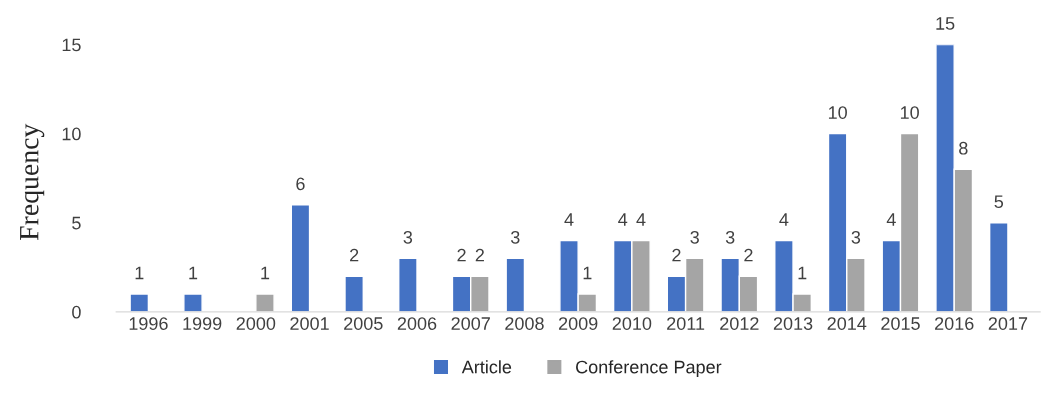 The image size is (1056, 405). Describe the element at coordinates (793, 323) in the screenshot. I see `x-tick-label: 2013` at that location.